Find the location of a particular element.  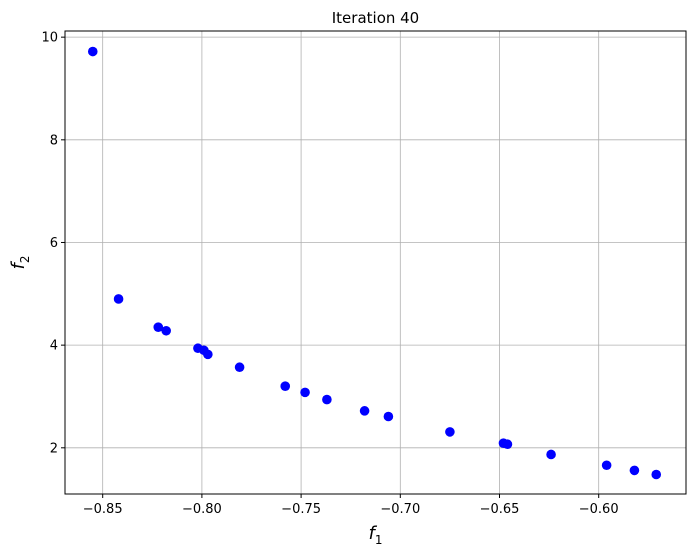

x-tick-label: −0.60 is located at coordinates (599, 509).